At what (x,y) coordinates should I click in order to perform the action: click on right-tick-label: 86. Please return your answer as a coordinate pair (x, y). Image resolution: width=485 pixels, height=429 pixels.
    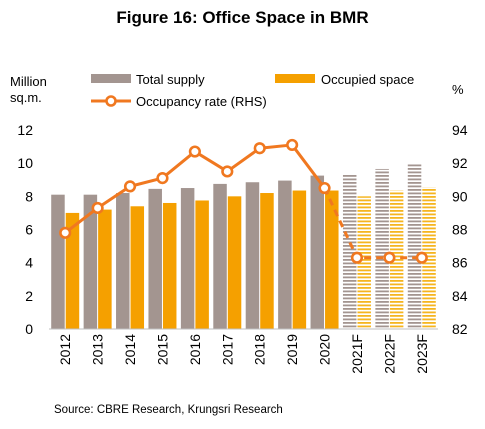
    Looking at the image, I should click on (460, 263).